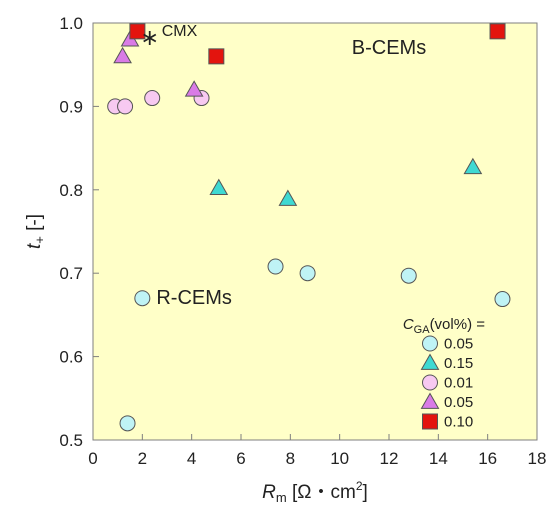 This screenshot has width=550, height=525. I want to click on y-tick-label: 0.6, so click(71, 357).